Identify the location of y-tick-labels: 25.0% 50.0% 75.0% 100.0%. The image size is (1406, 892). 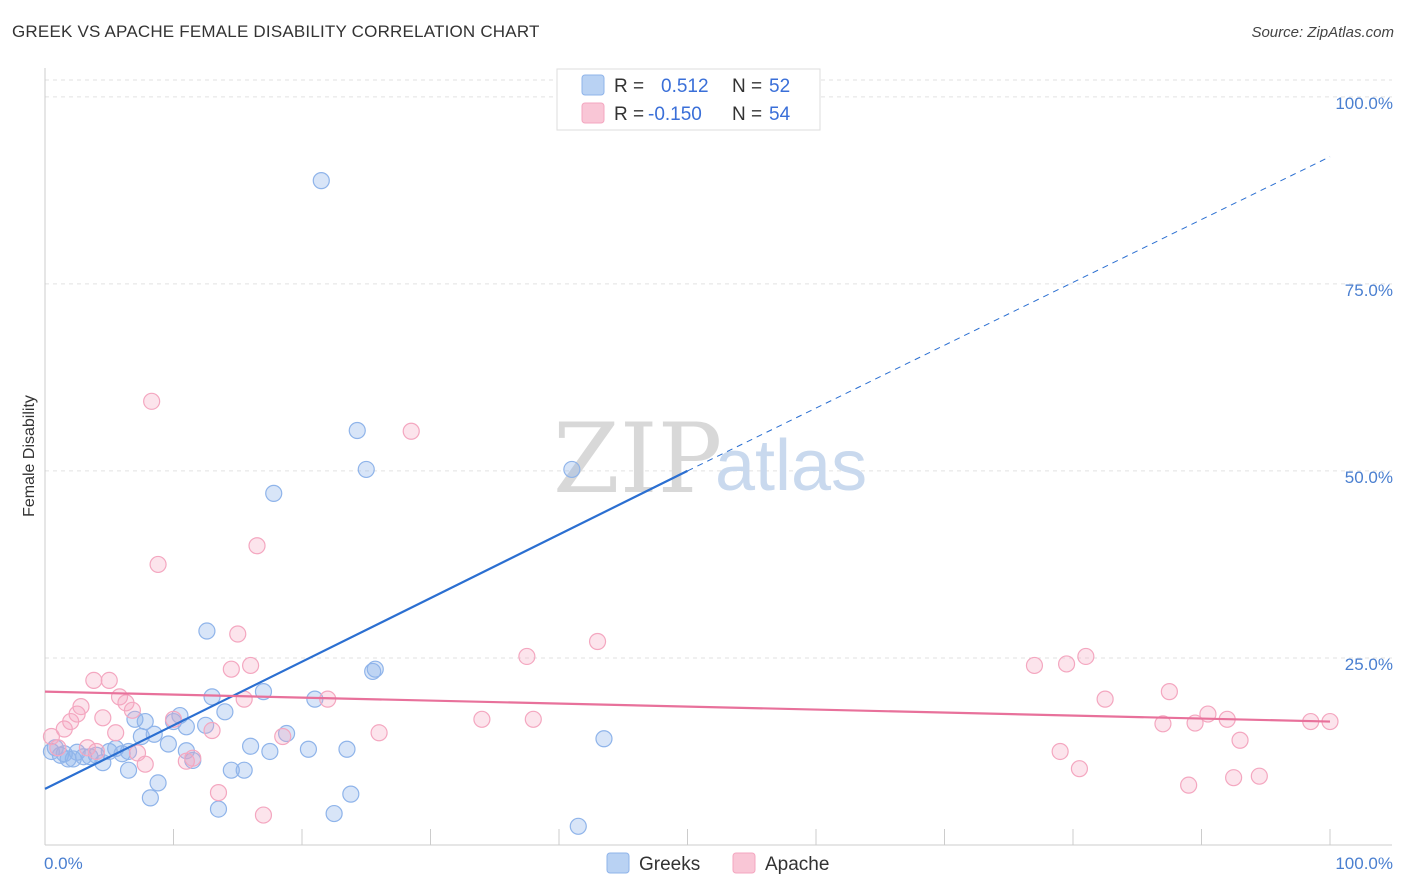
(1364, 384).